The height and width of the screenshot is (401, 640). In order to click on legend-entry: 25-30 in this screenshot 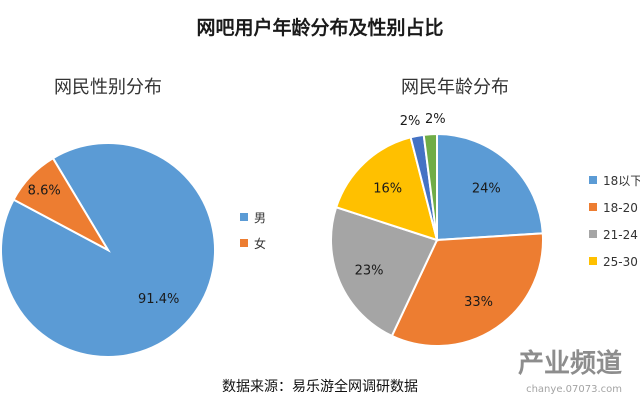, I will do `click(620, 262)`.